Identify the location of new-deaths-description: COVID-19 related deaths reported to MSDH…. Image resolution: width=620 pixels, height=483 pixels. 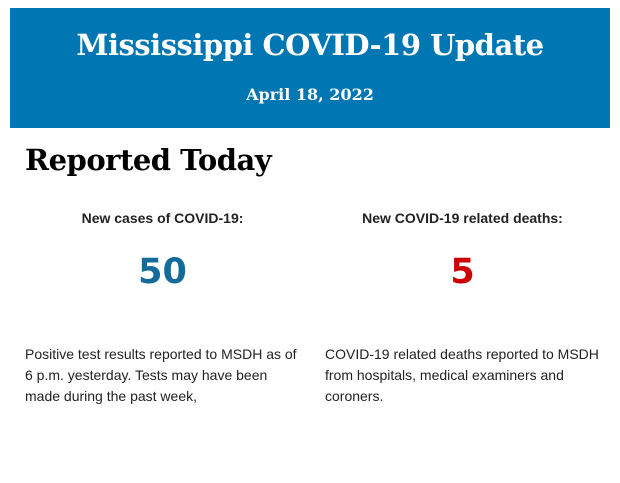
(462, 375).